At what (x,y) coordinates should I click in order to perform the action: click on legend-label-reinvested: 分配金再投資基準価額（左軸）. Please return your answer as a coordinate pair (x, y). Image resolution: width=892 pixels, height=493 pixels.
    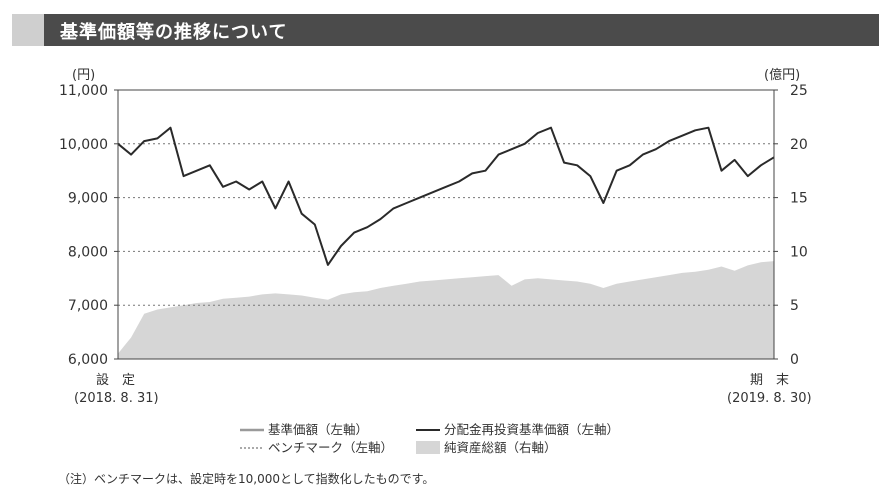
    Looking at the image, I should click on (531, 429).